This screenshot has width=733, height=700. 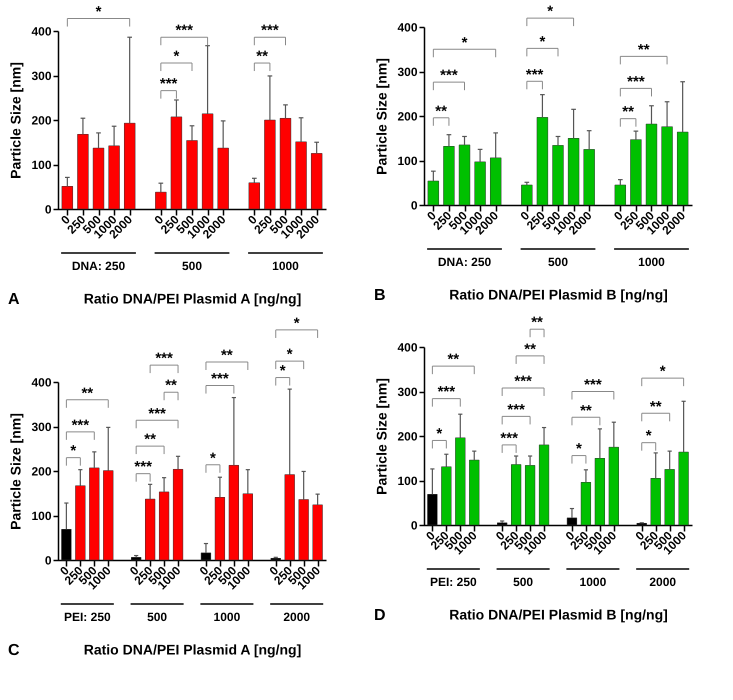 What do you see at coordinates (14, 650) in the screenshot?
I see `text: C` at bounding box center [14, 650].